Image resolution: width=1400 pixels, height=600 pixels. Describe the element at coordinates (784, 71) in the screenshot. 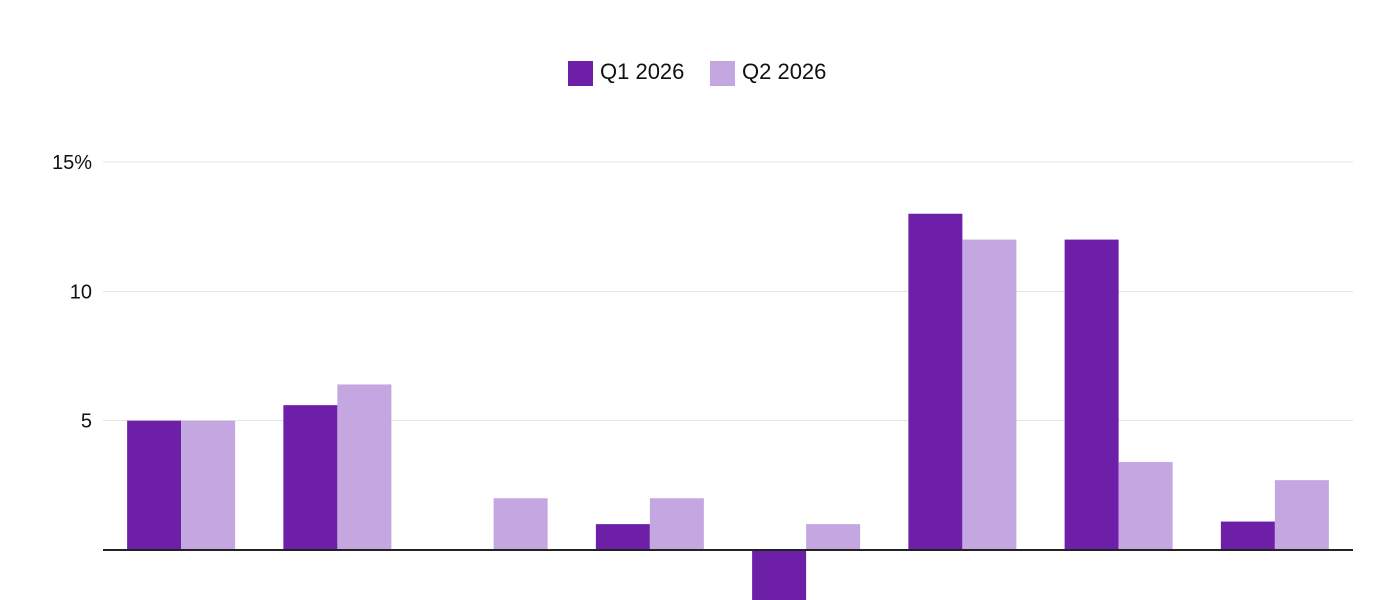

I see `legend-label: Q2 2026` at that location.